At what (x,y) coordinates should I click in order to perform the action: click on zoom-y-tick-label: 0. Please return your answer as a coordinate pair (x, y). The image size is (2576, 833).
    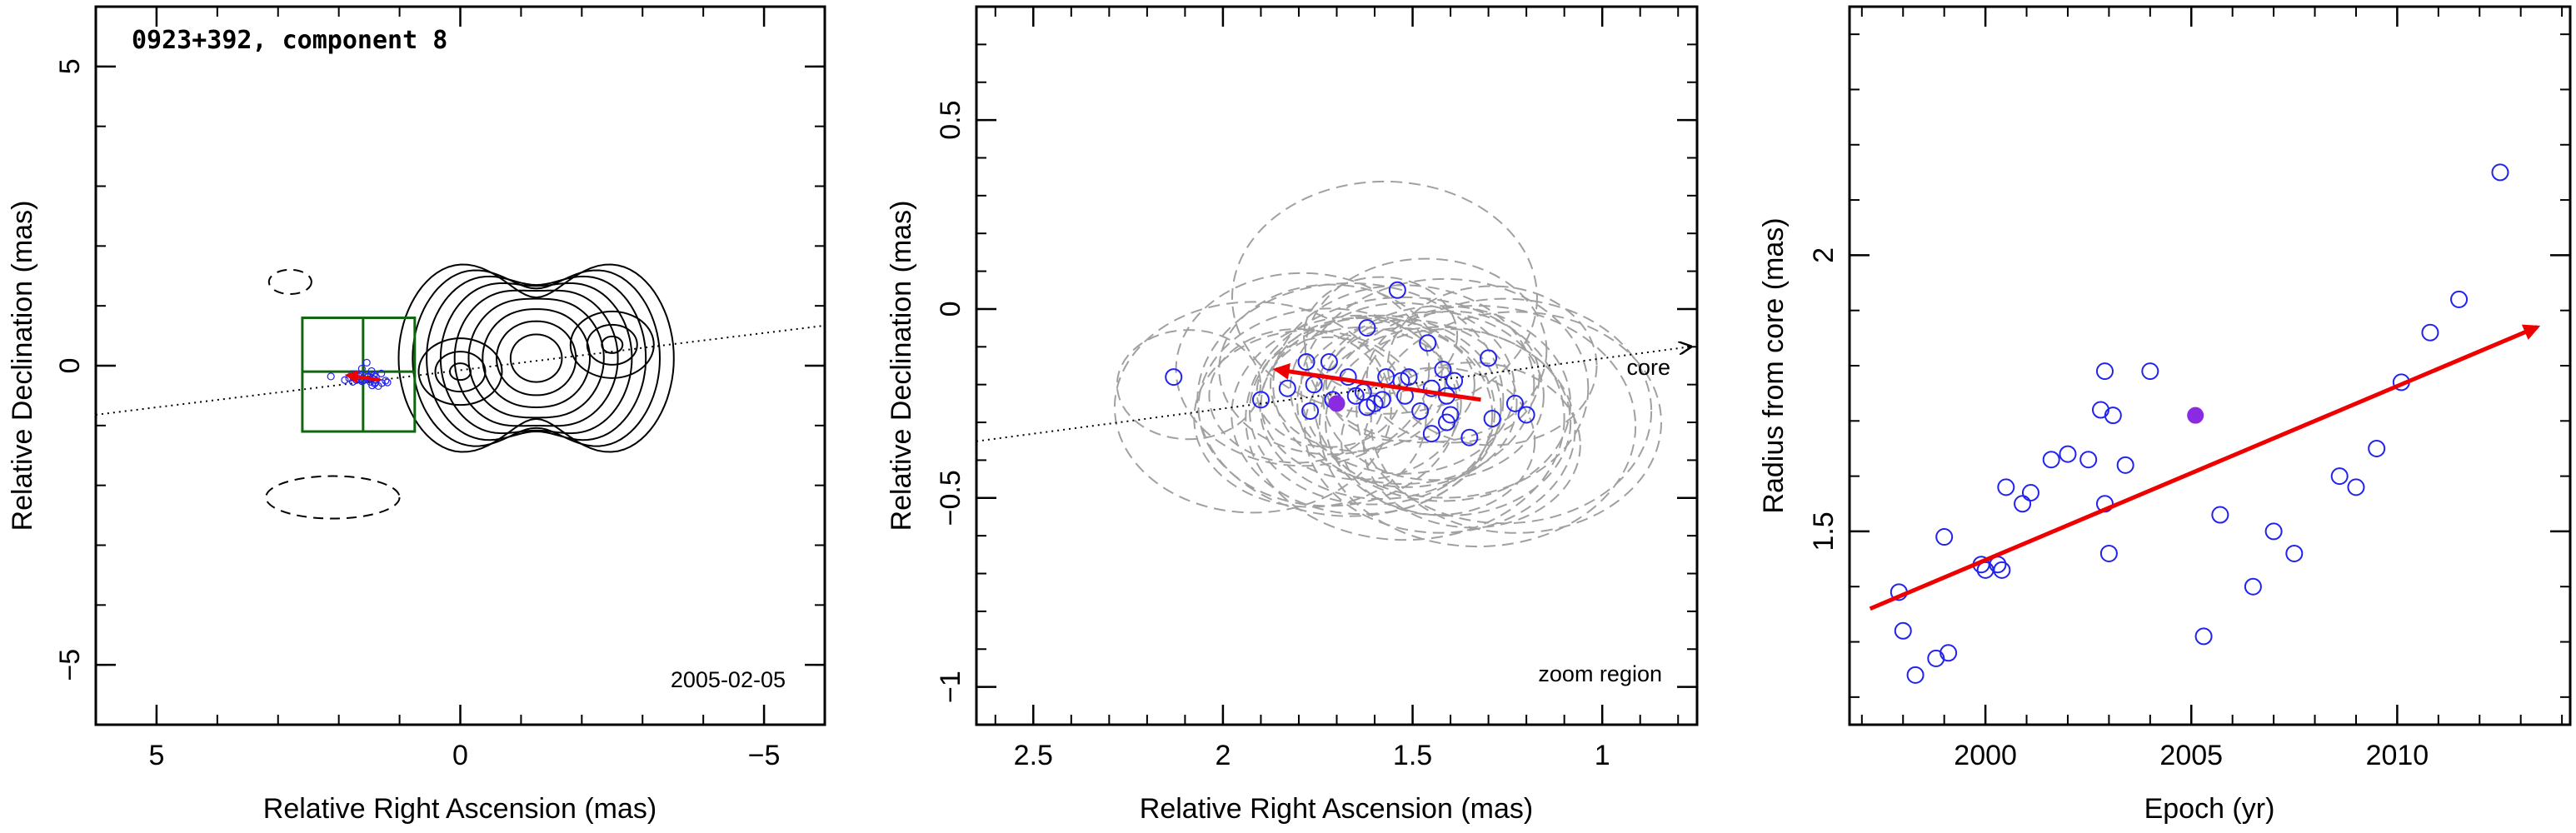
    Looking at the image, I should click on (950, 309).